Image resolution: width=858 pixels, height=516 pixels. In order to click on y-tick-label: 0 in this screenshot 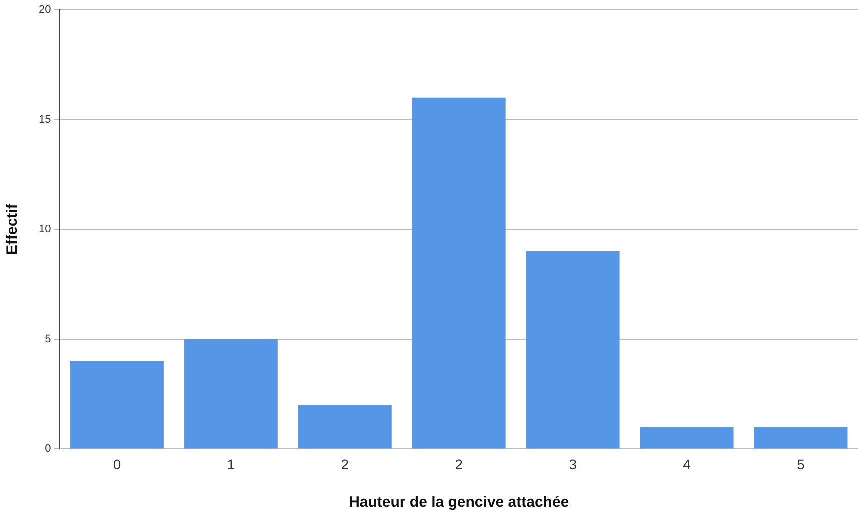, I will do `click(48, 449)`.